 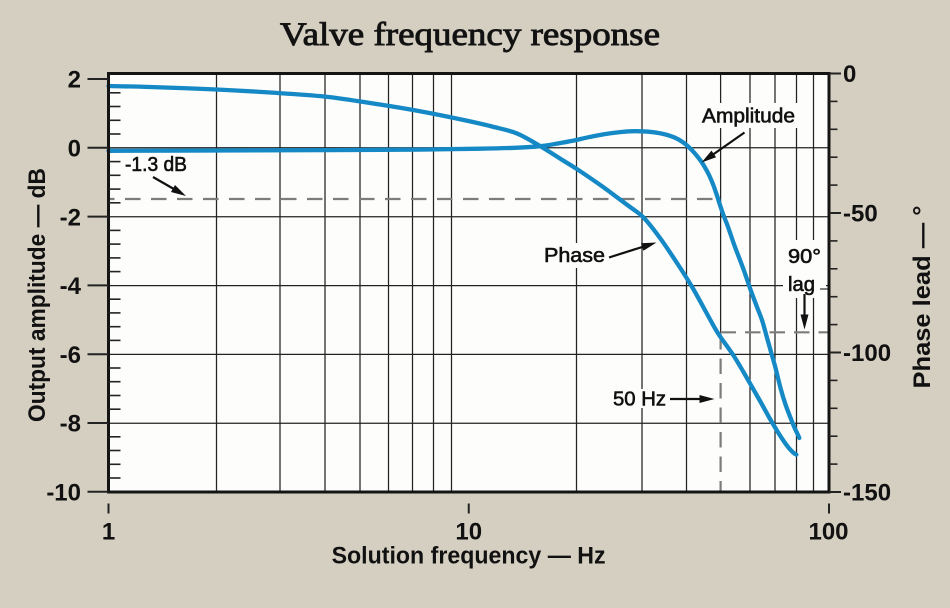 What do you see at coordinates (801, 285) in the screenshot?
I see `svg-text: lag` at bounding box center [801, 285].